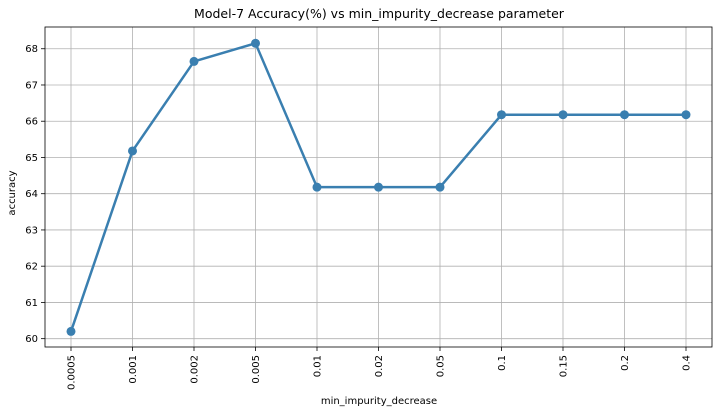 The height and width of the screenshot is (413, 721). I want to click on x-tick-label: 0.001, so click(133, 369).